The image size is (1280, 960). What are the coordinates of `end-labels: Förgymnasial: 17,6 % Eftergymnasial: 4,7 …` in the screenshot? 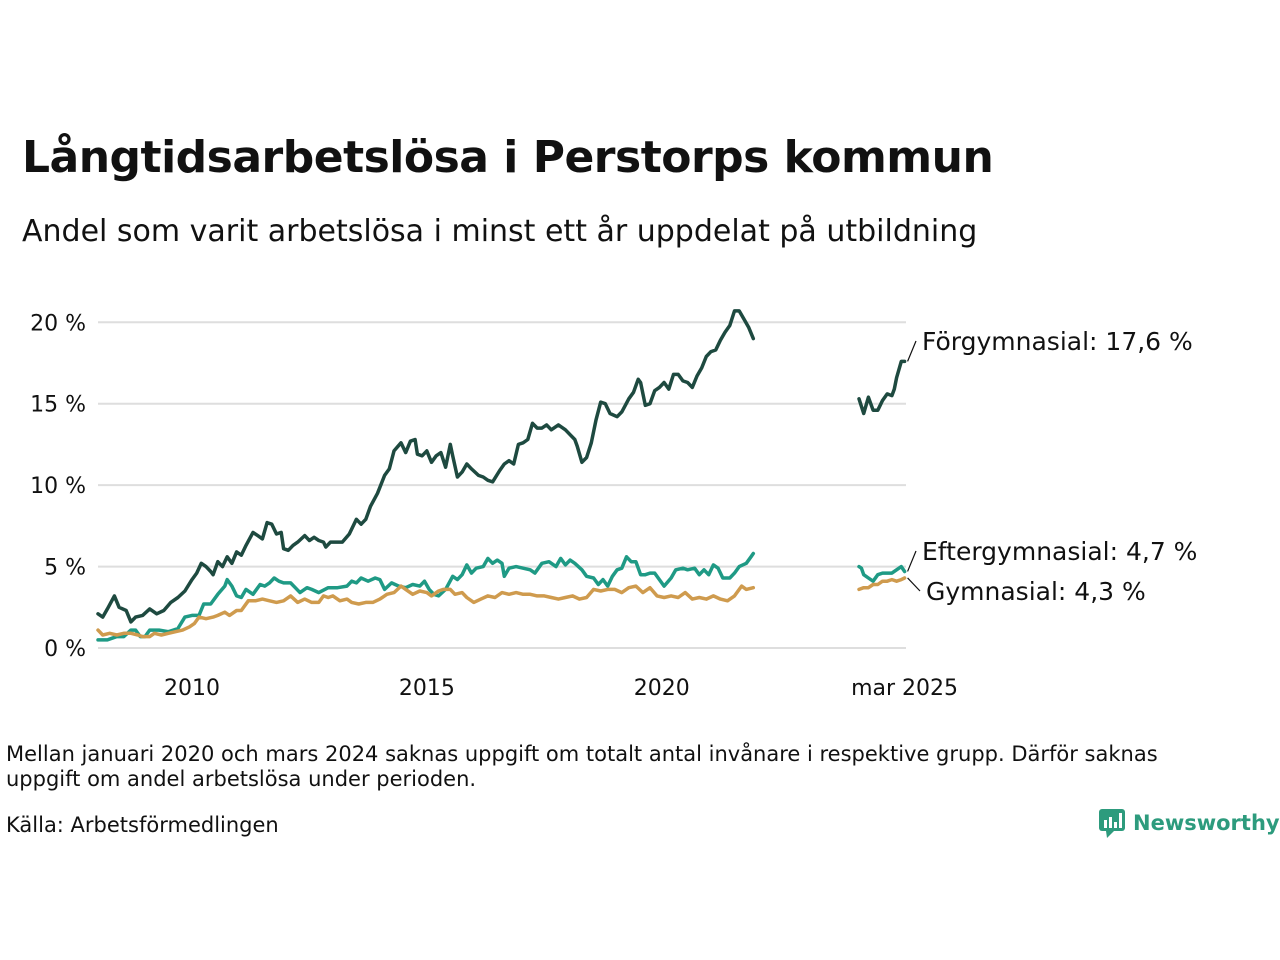 It's located at (1052, 466).